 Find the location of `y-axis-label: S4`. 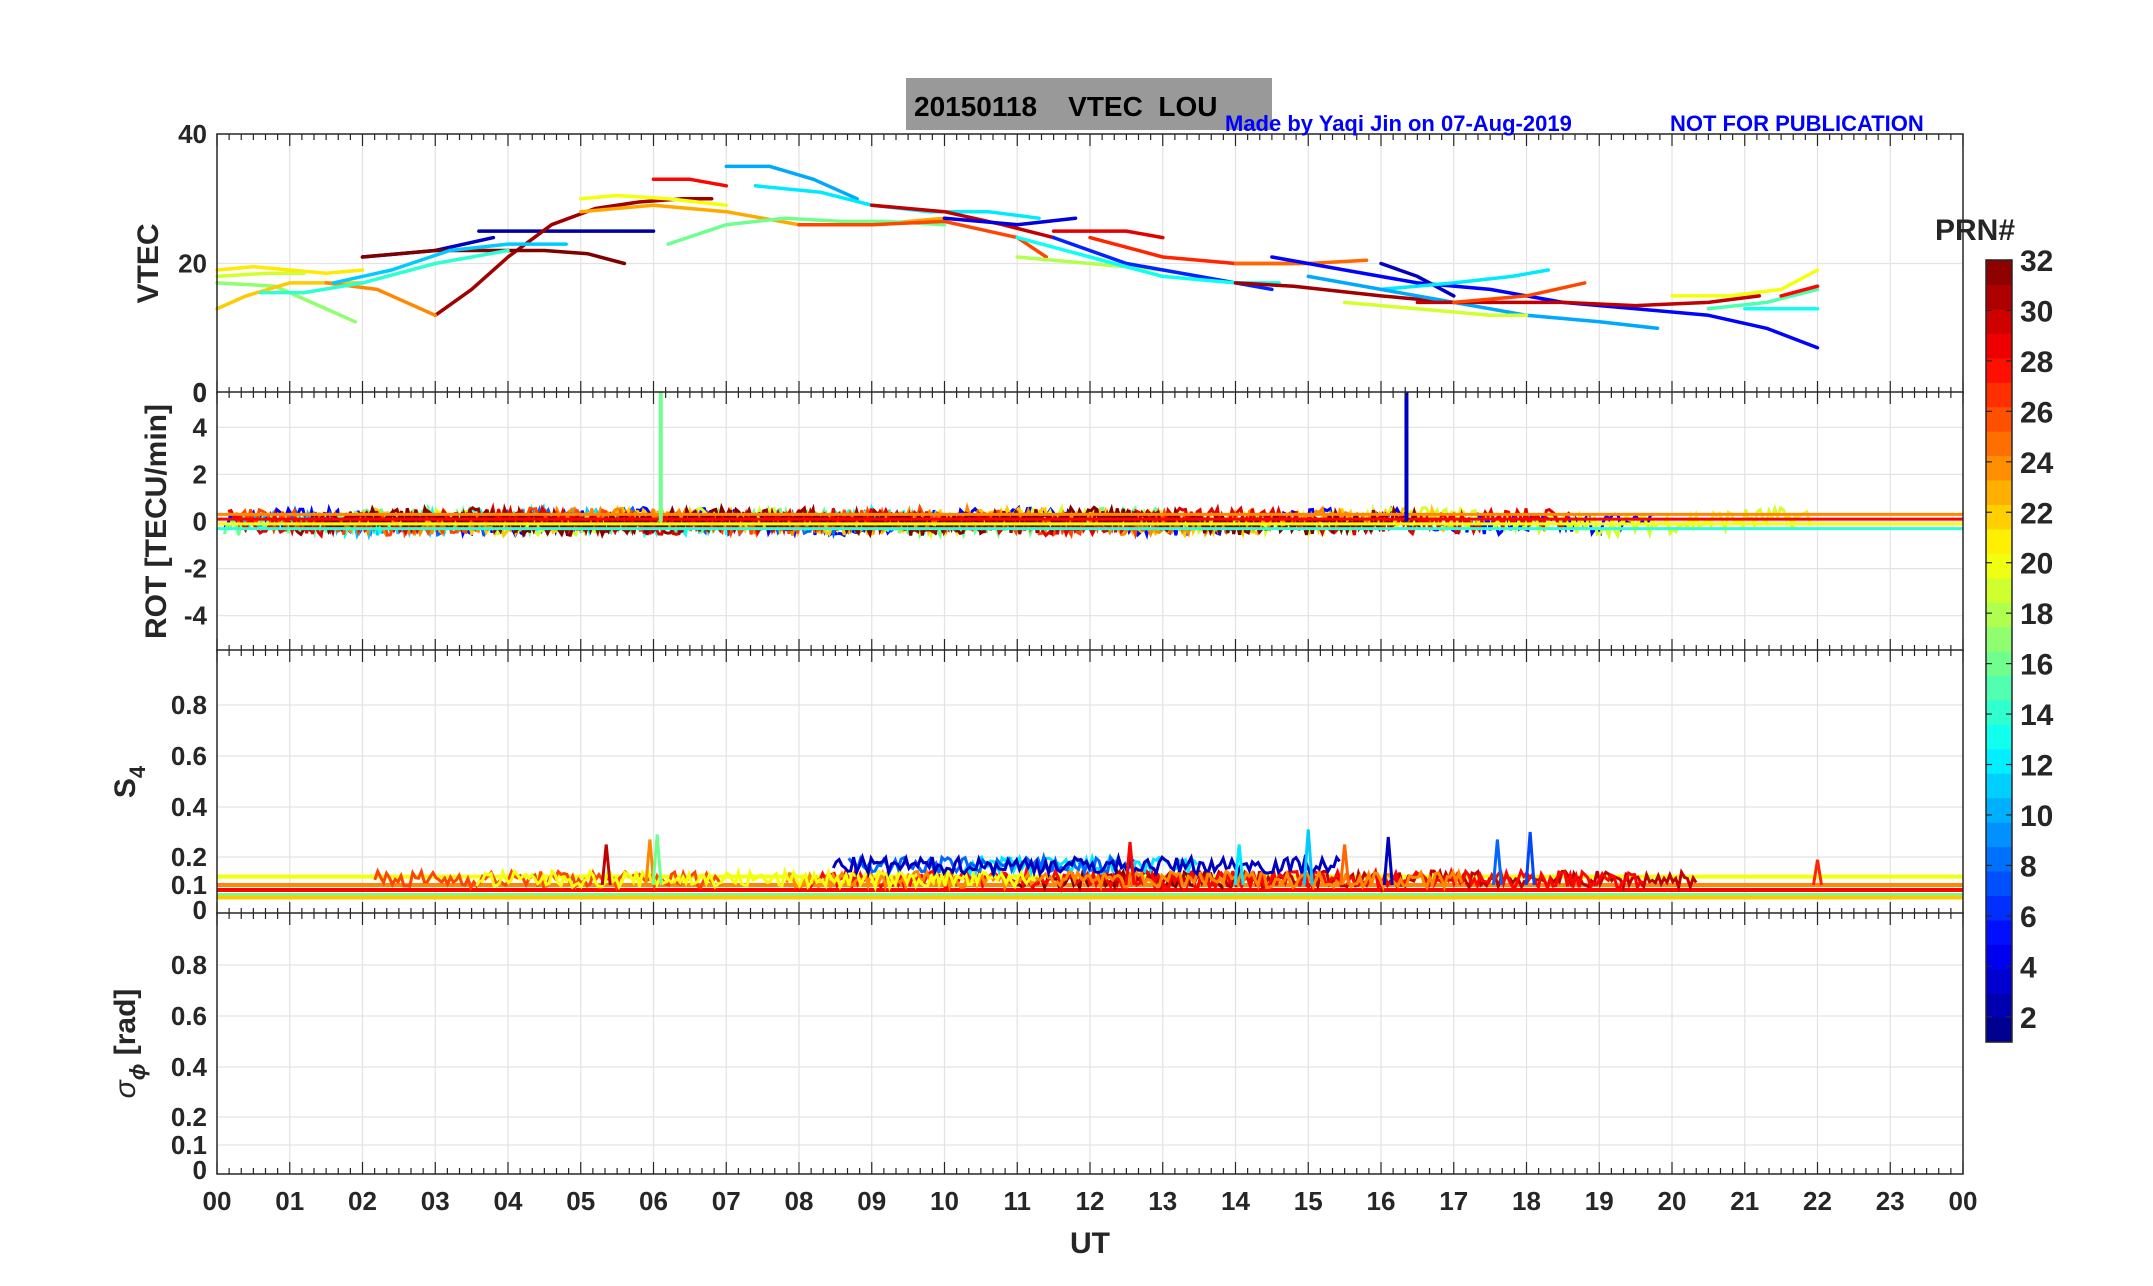

y-axis-label: S4 is located at coordinates (129, 781).